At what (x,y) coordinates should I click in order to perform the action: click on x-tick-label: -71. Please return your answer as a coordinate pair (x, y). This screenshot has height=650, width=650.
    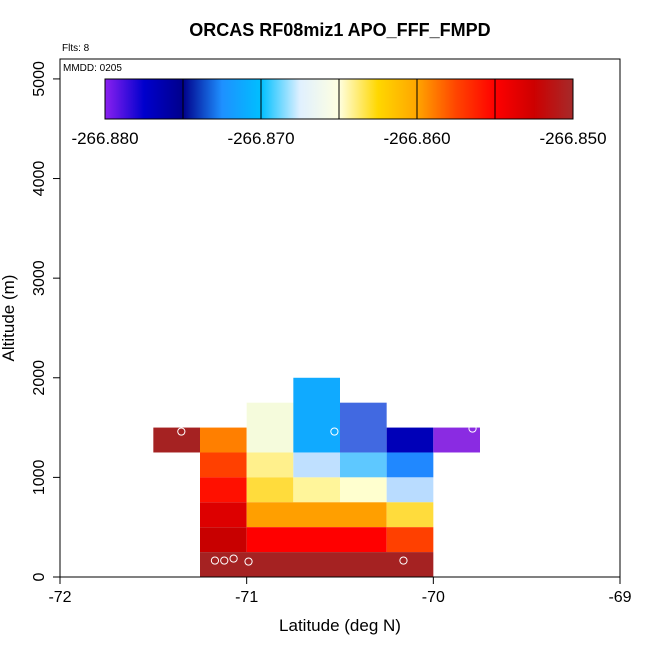
    Looking at the image, I should click on (246, 597).